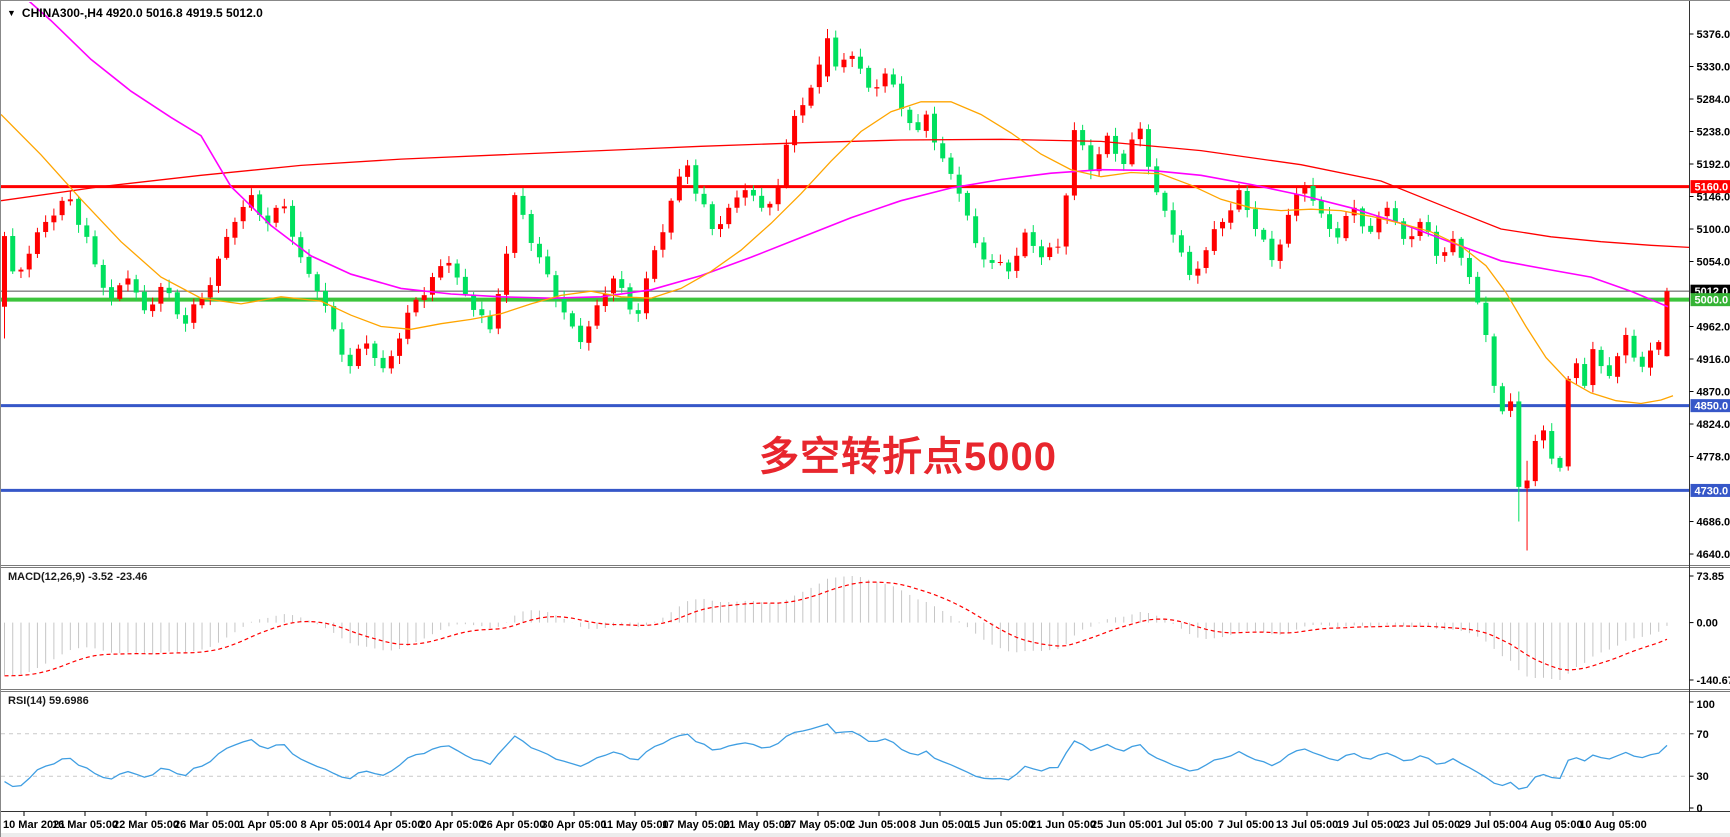 The height and width of the screenshot is (837, 1730). I want to click on time-axis-label: 1 Jul 05:00, so click(1185, 825).